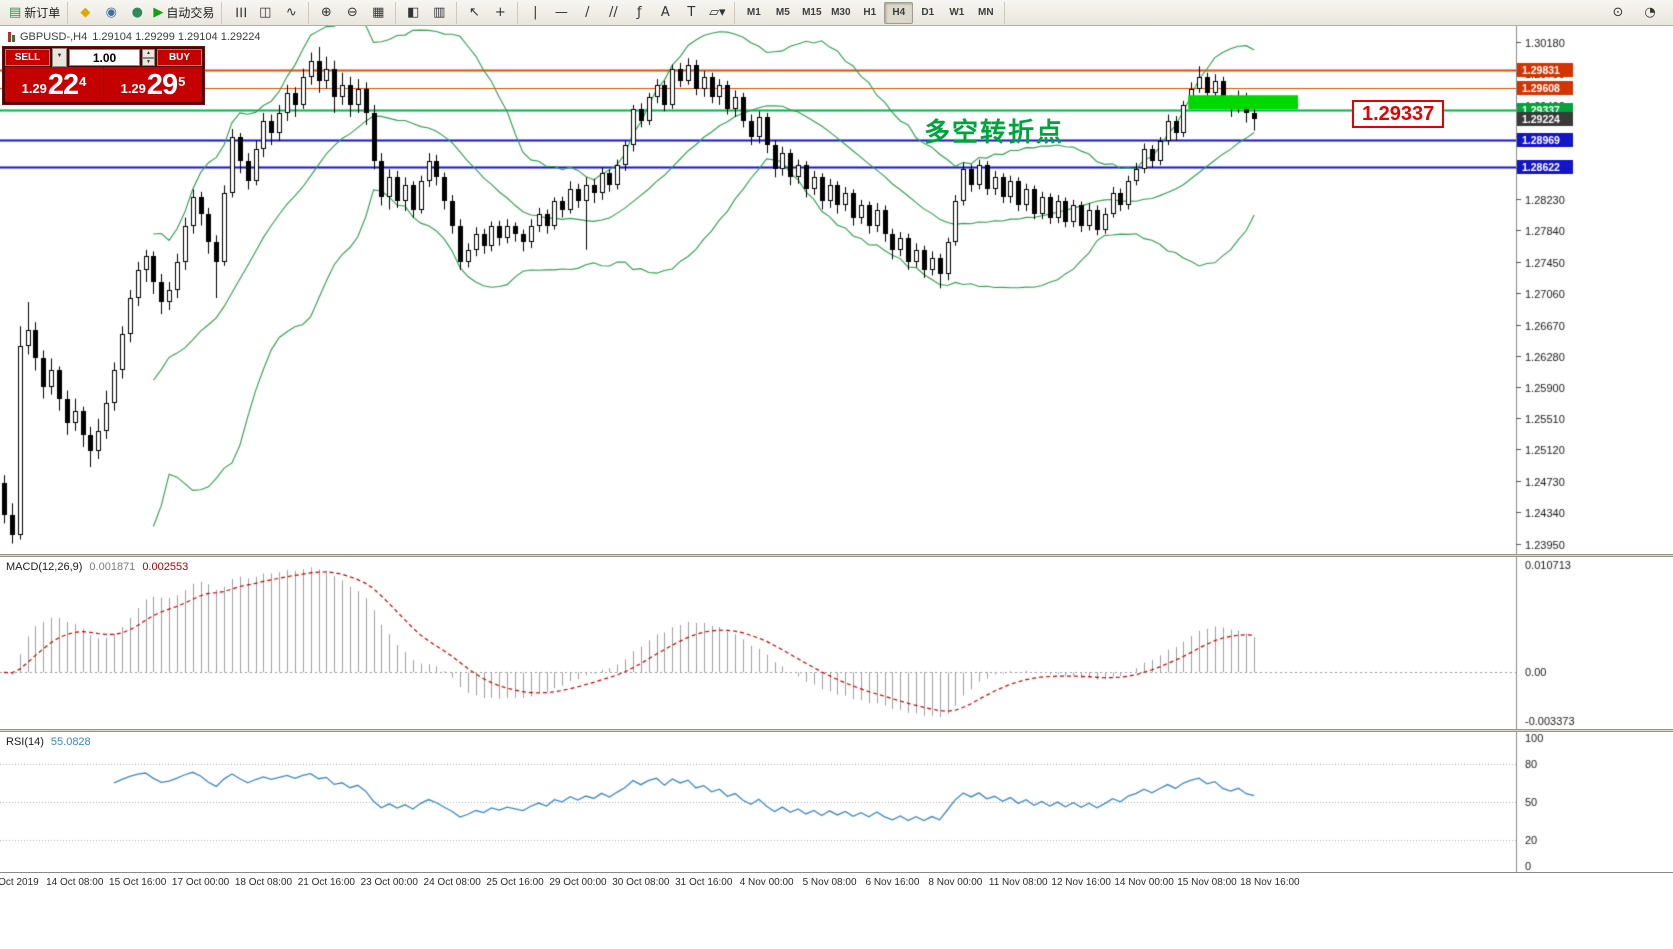 The height and width of the screenshot is (949, 1673). I want to click on chart-title: GBPUSD-,H4, so click(54, 37).